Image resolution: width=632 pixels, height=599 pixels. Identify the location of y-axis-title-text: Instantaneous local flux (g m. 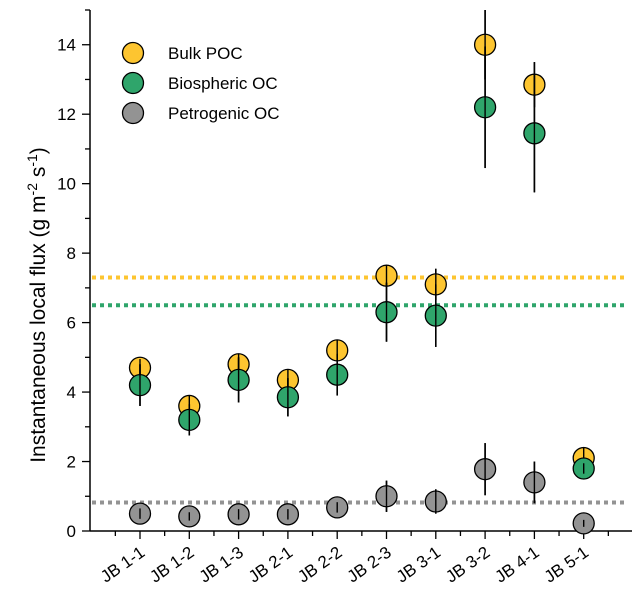
(38, 328).